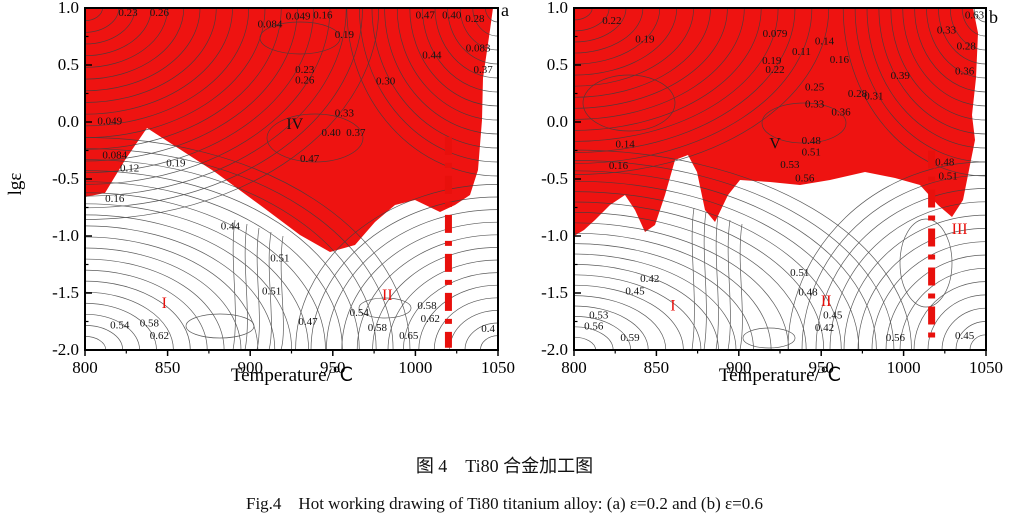 The image size is (1009, 531). What do you see at coordinates (960, 229) in the screenshot?
I see `region-label-III: III` at bounding box center [960, 229].